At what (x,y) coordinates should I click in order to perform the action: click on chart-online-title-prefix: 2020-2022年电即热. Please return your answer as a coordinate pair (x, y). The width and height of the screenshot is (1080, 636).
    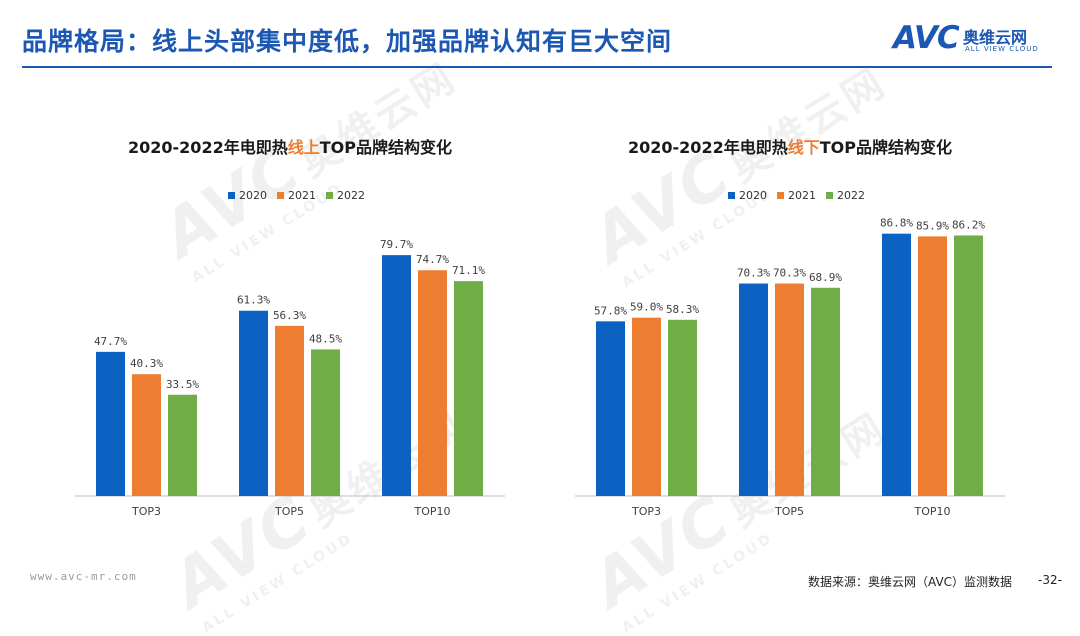
    Looking at the image, I should click on (208, 147).